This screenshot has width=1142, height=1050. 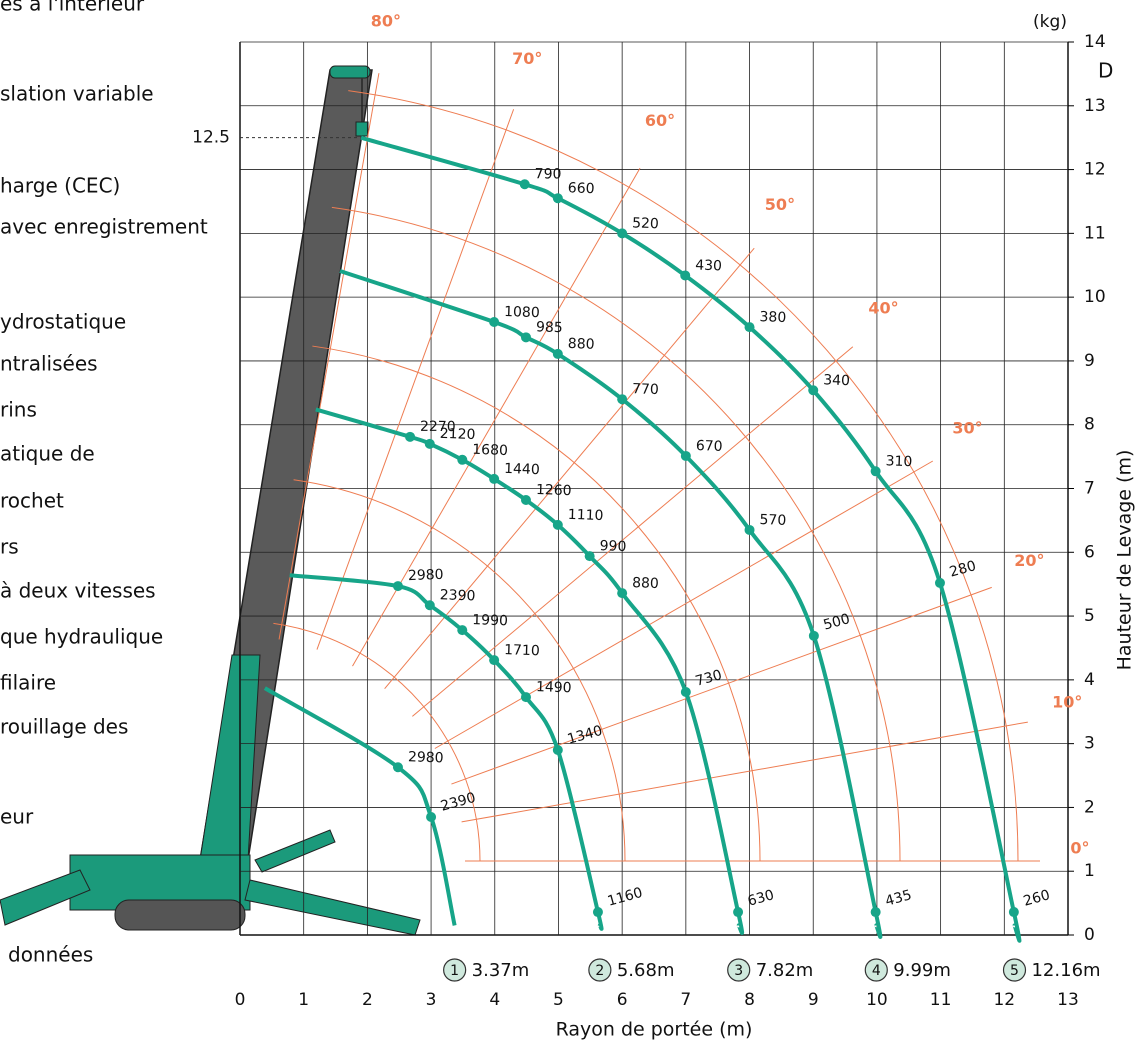 I want to click on unit-label: (kg), so click(x=1050, y=22).